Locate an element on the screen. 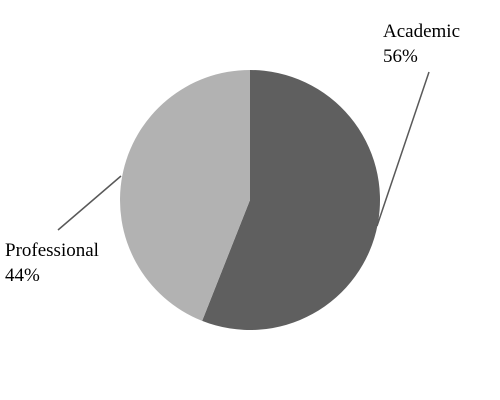  slice-value-academic: 56% is located at coordinates (400, 56).